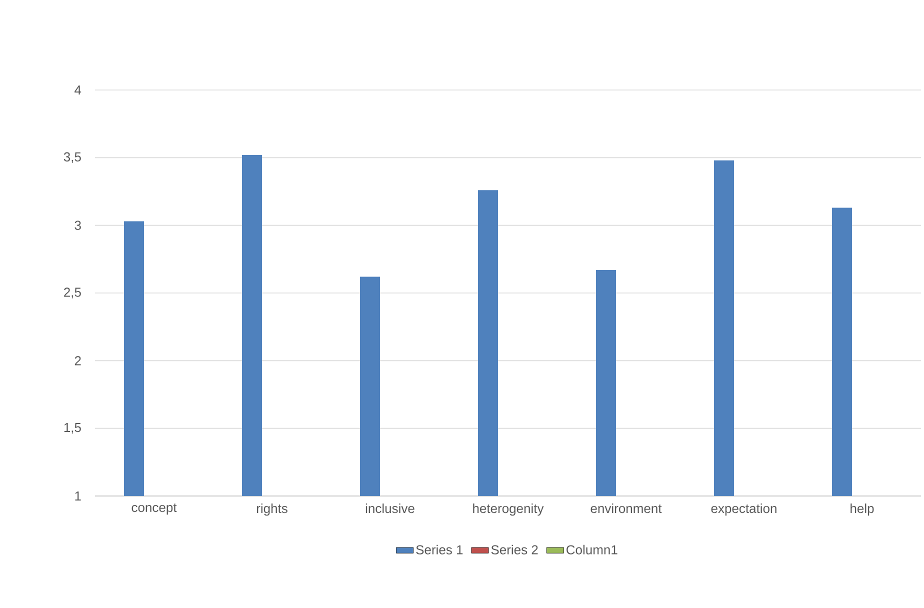 The width and height of the screenshot is (924, 608). What do you see at coordinates (626, 509) in the screenshot?
I see `x-tick-label: environment` at bounding box center [626, 509].